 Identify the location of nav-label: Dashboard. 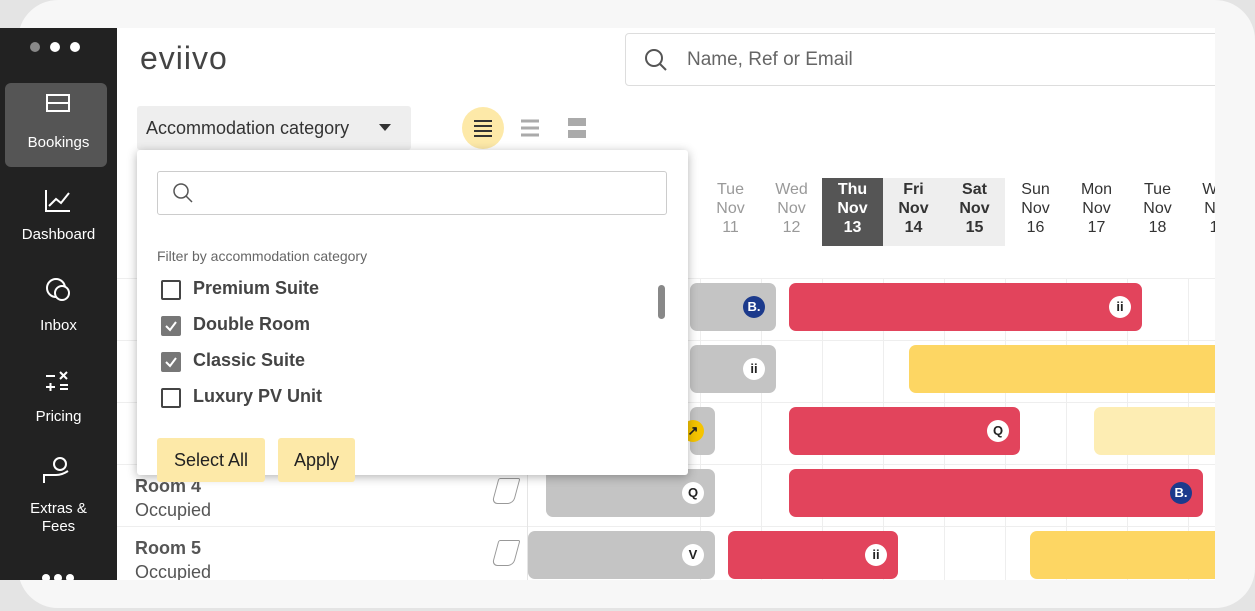
(58, 234).